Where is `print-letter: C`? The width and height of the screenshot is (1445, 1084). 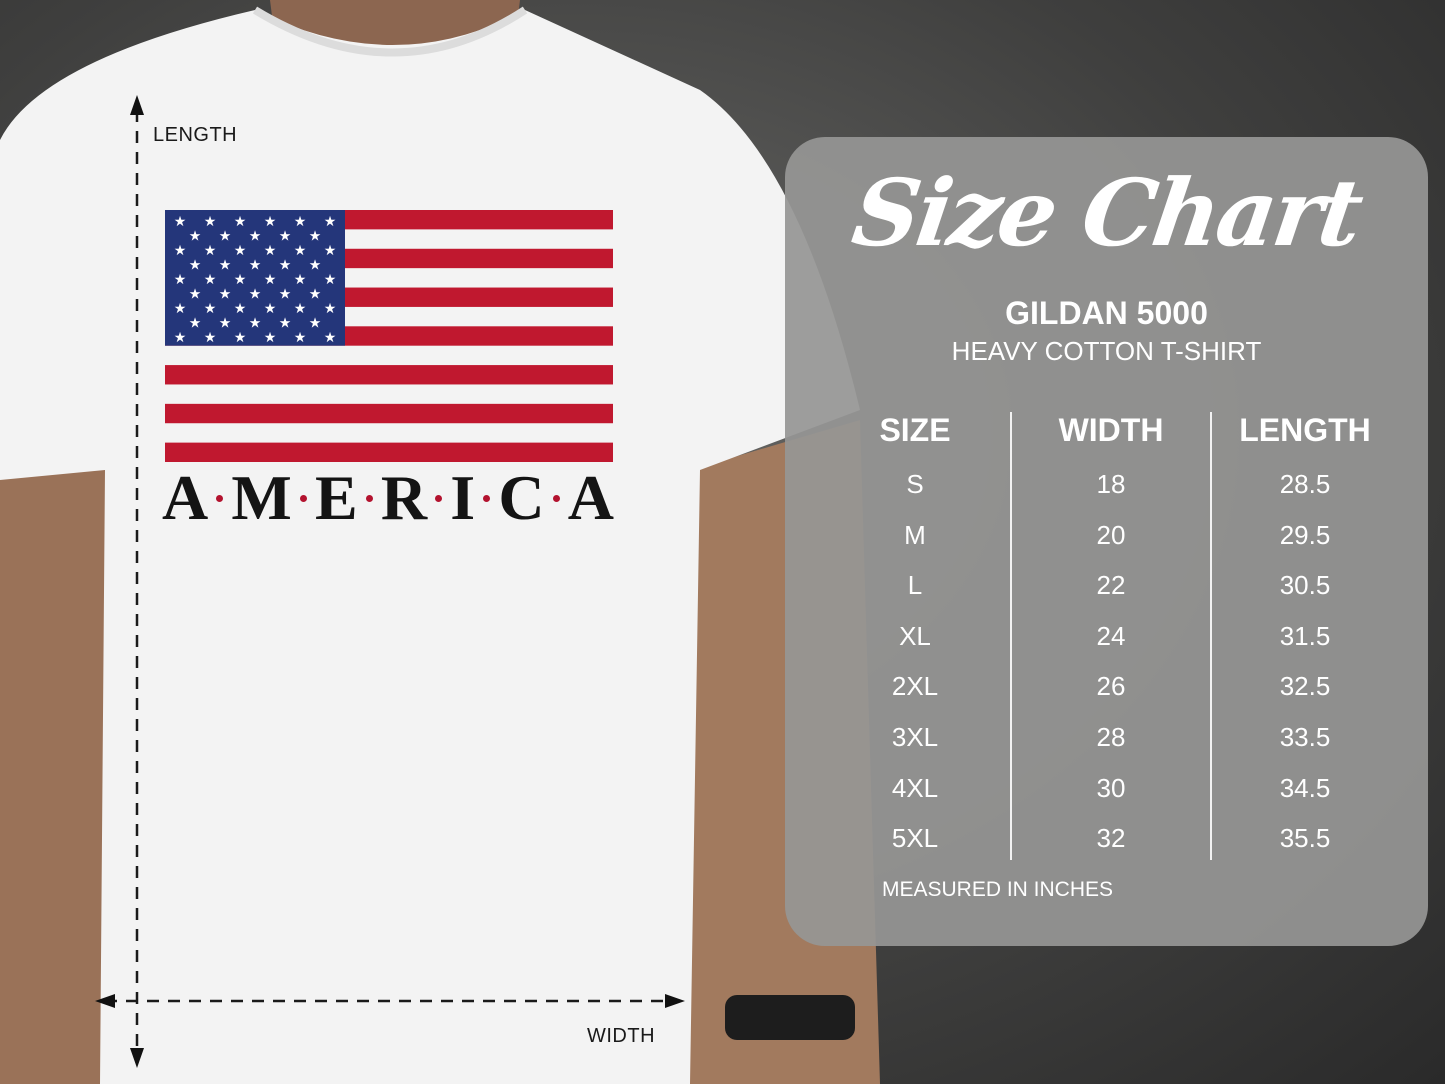 print-letter: C is located at coordinates (521, 497).